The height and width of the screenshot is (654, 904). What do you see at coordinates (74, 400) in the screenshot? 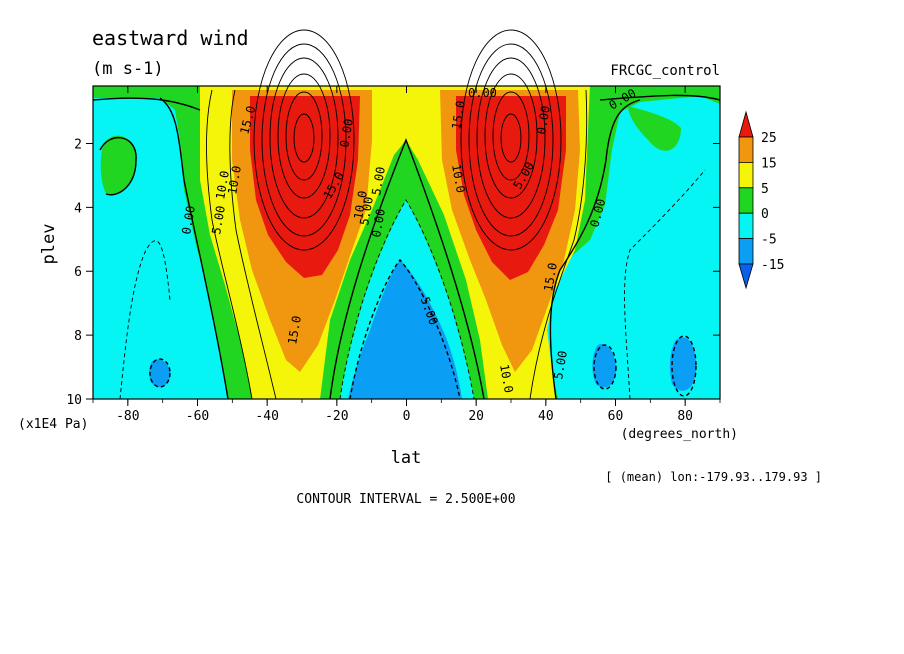
I see `y-tick-label: 10` at bounding box center [74, 400].